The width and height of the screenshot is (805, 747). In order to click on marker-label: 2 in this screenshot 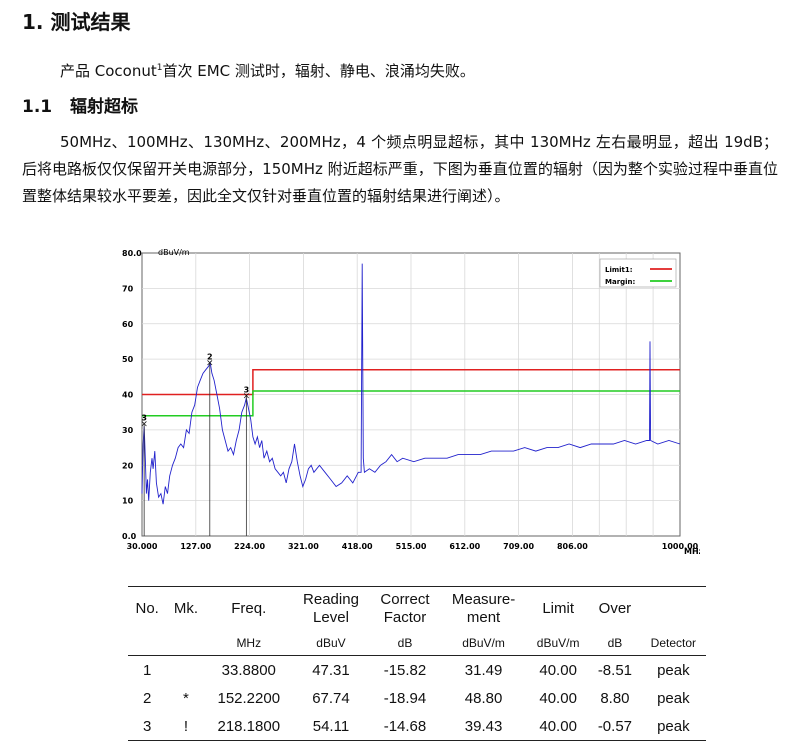, I will do `click(210, 356)`.